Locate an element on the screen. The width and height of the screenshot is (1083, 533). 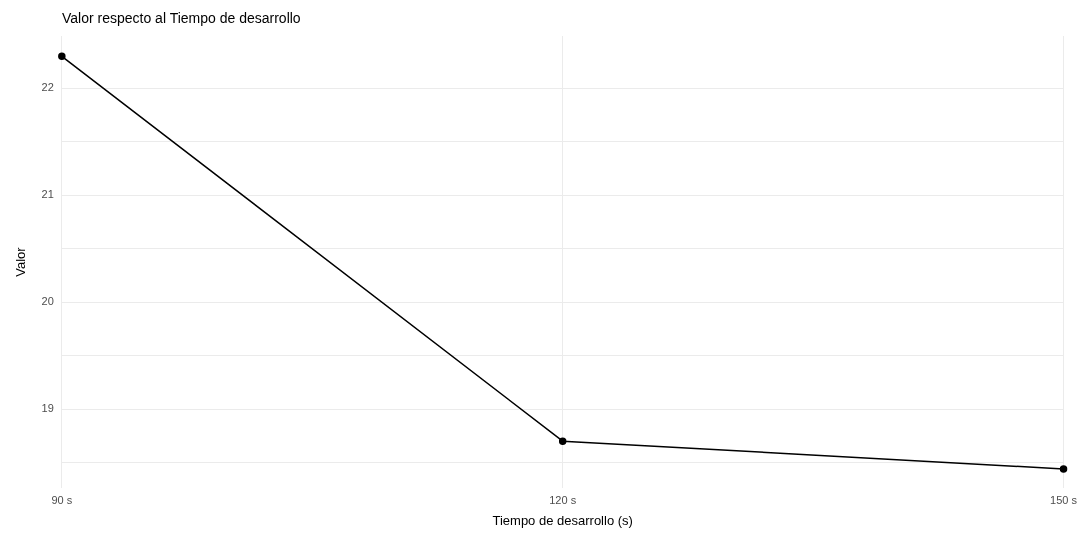
y-tick-label: 21 is located at coordinates (47, 194).